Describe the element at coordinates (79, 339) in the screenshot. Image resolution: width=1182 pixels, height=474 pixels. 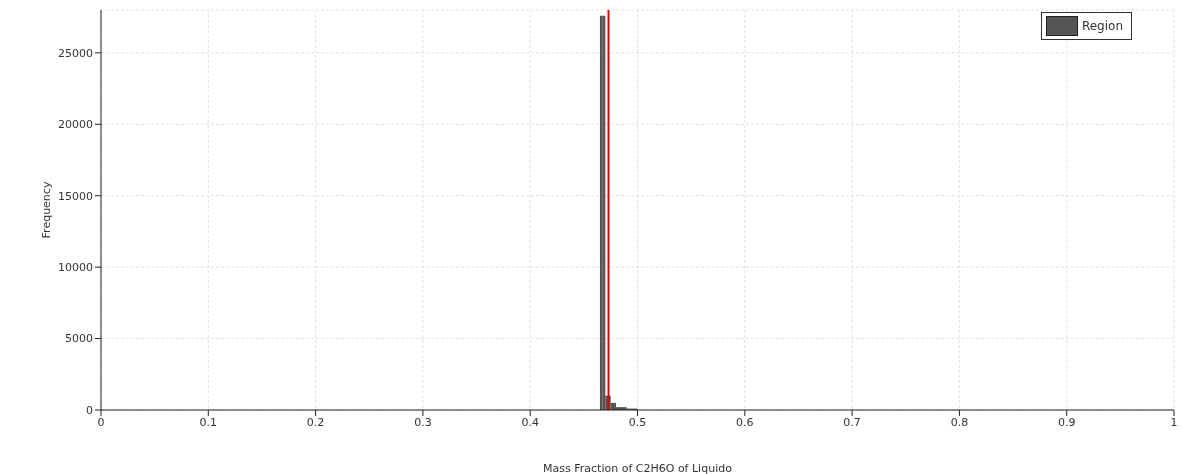
I see `y-tick-label: 5000` at that location.